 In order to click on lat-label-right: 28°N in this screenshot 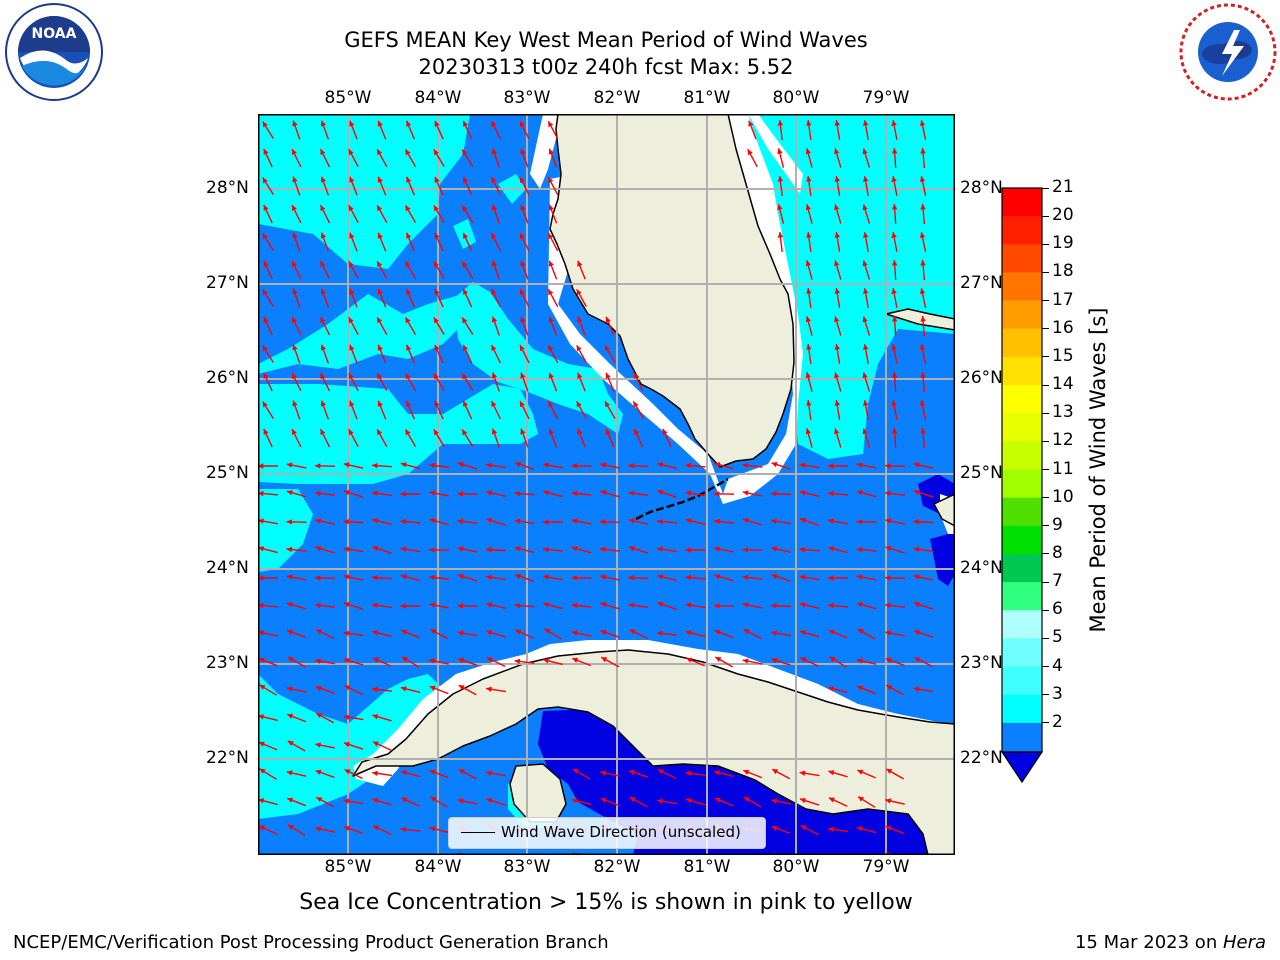, I will do `click(981, 188)`.